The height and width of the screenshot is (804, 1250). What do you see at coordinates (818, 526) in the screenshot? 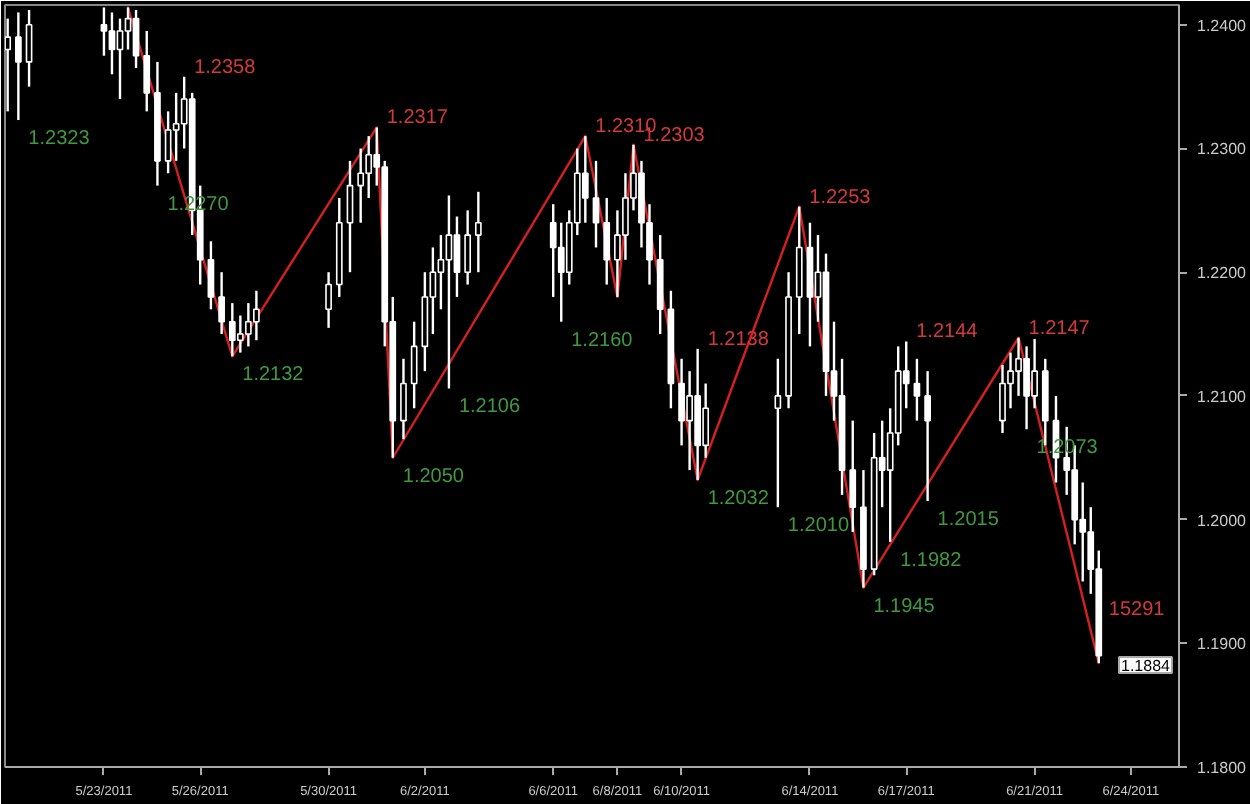
I see `annotation: 1.2010` at bounding box center [818, 526].